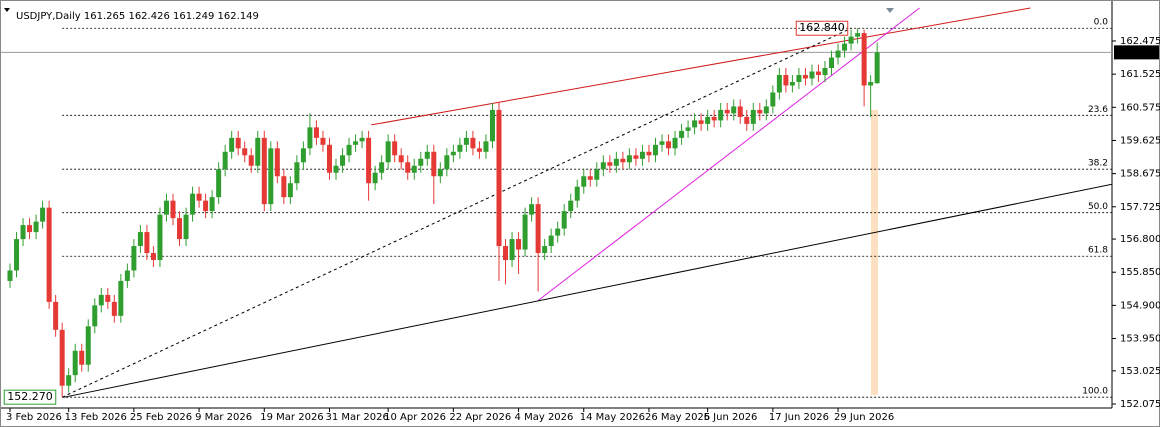 This screenshot has width=1160, height=427. Describe the element at coordinates (480, 417) in the screenshot. I see `x-tick-label: 22 Apr 2026` at that location.